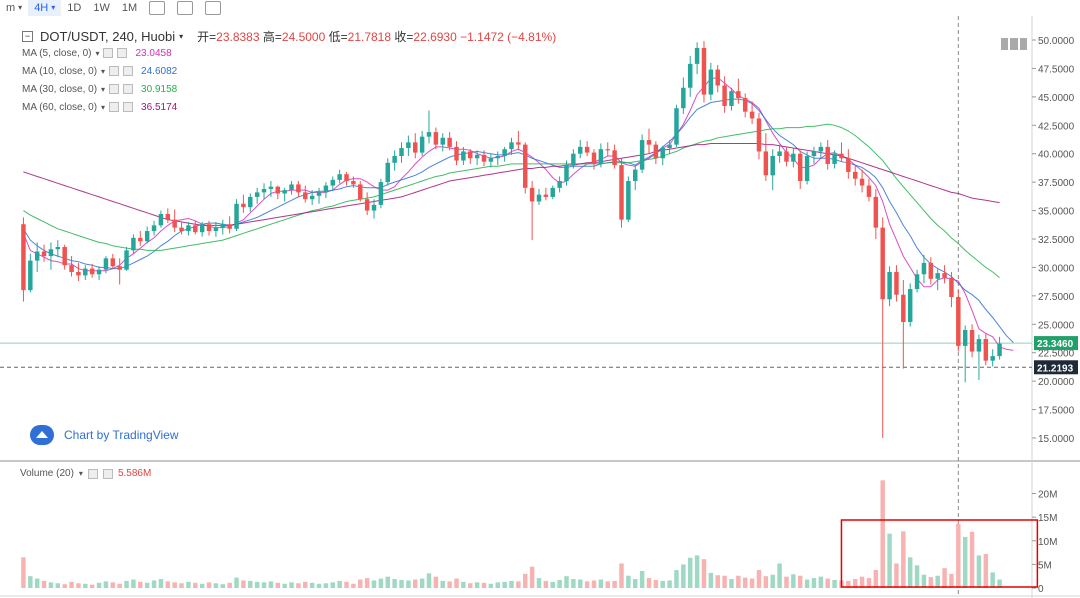  I want to click on timeframe-4H: 4H ▾, so click(45, 8).